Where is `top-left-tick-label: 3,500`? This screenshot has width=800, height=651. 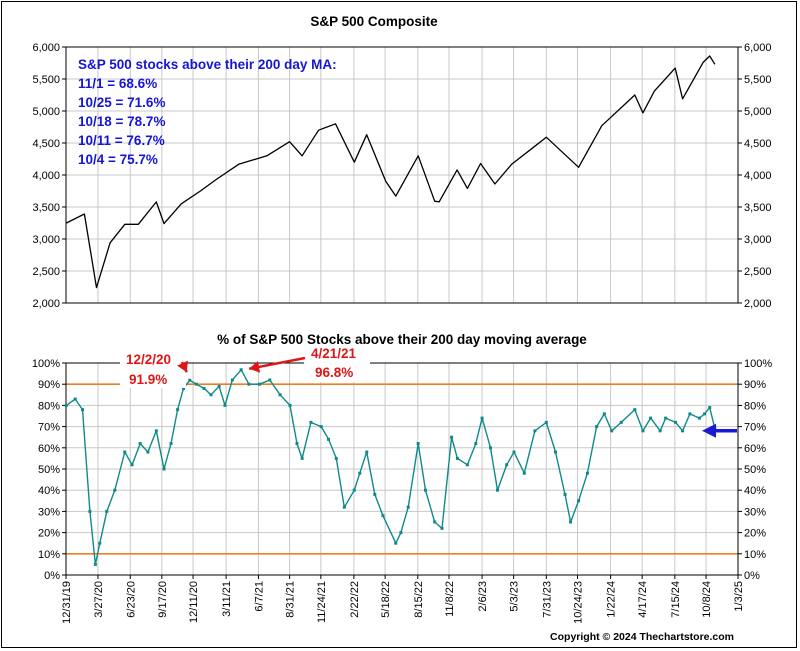
top-left-tick-label: 3,500 is located at coordinates (46, 208).